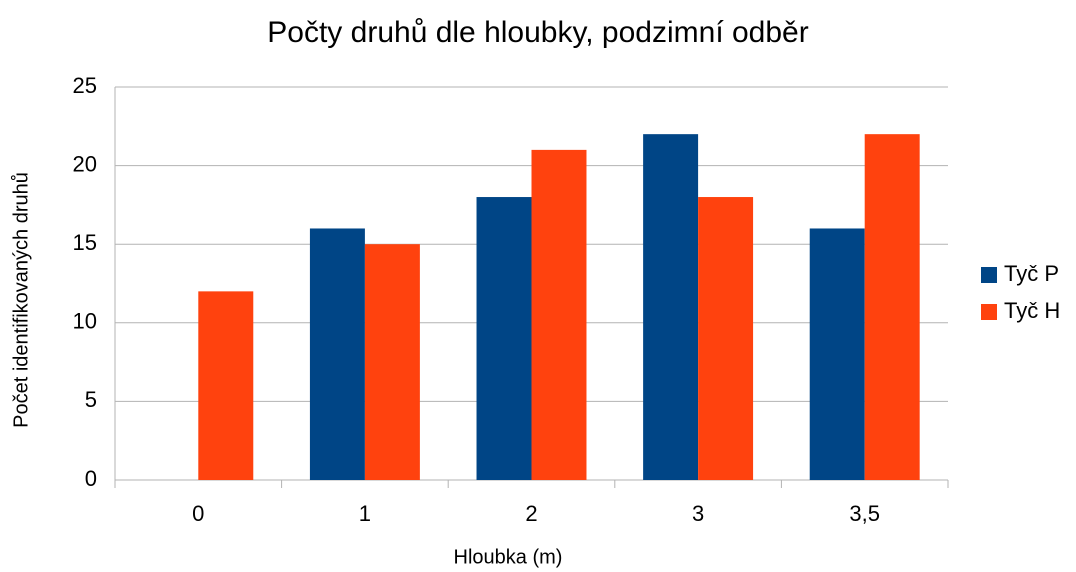 The width and height of the screenshot is (1076, 572). Describe the element at coordinates (198, 513) in the screenshot. I see `x-tick-label: 0` at that location.